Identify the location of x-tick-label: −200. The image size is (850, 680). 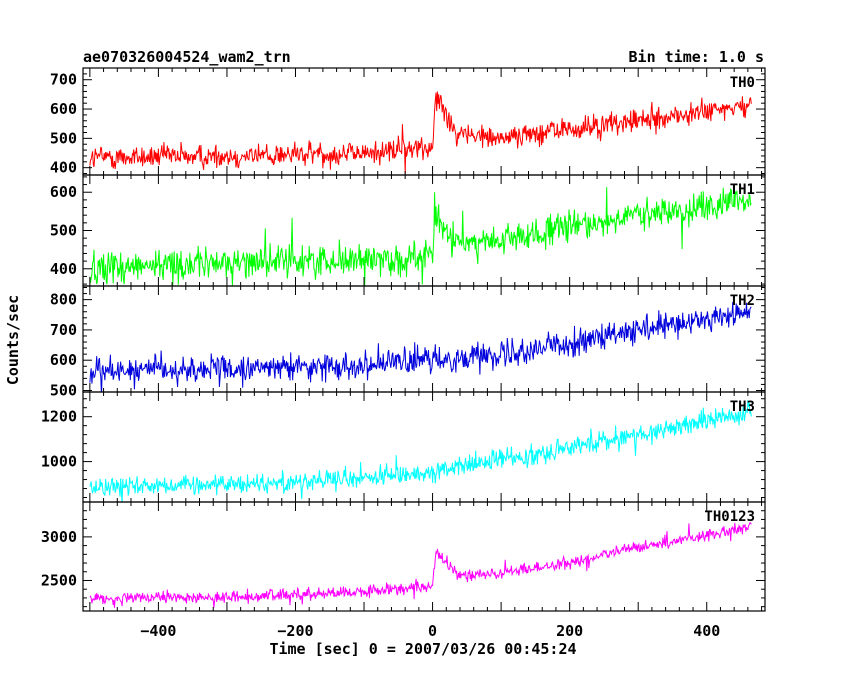
(295, 631).